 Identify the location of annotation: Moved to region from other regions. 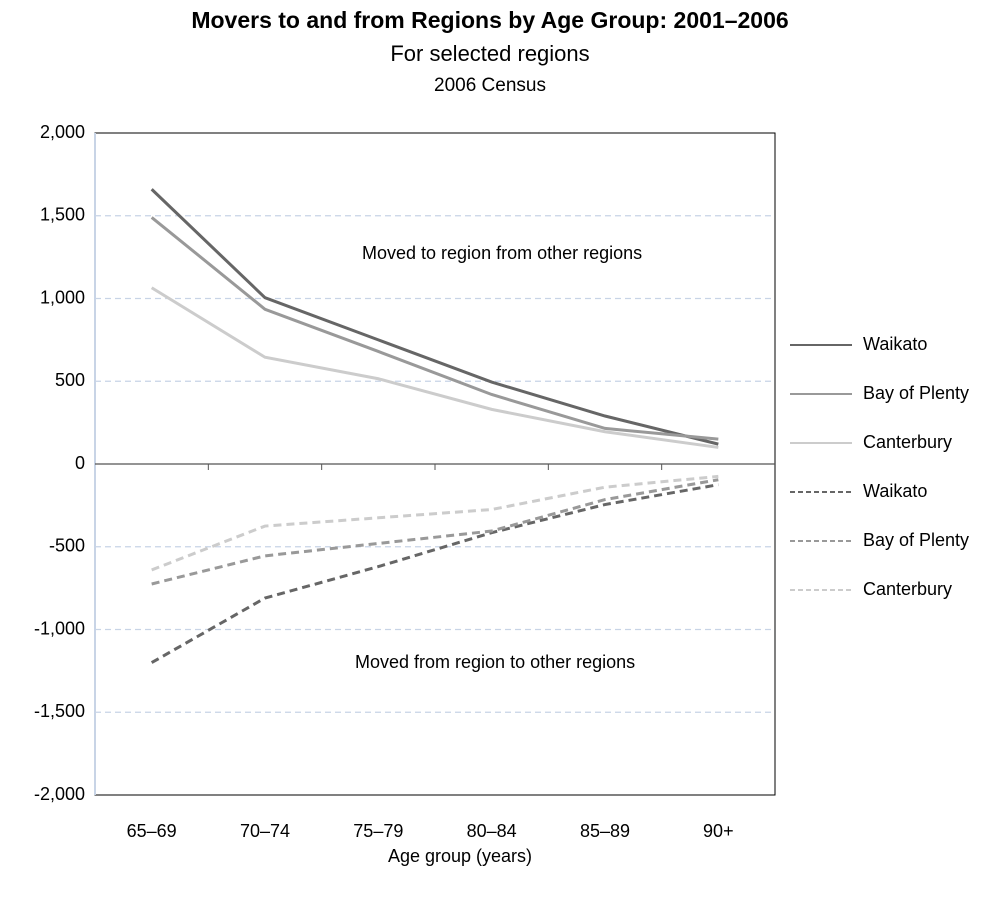
(502, 253).